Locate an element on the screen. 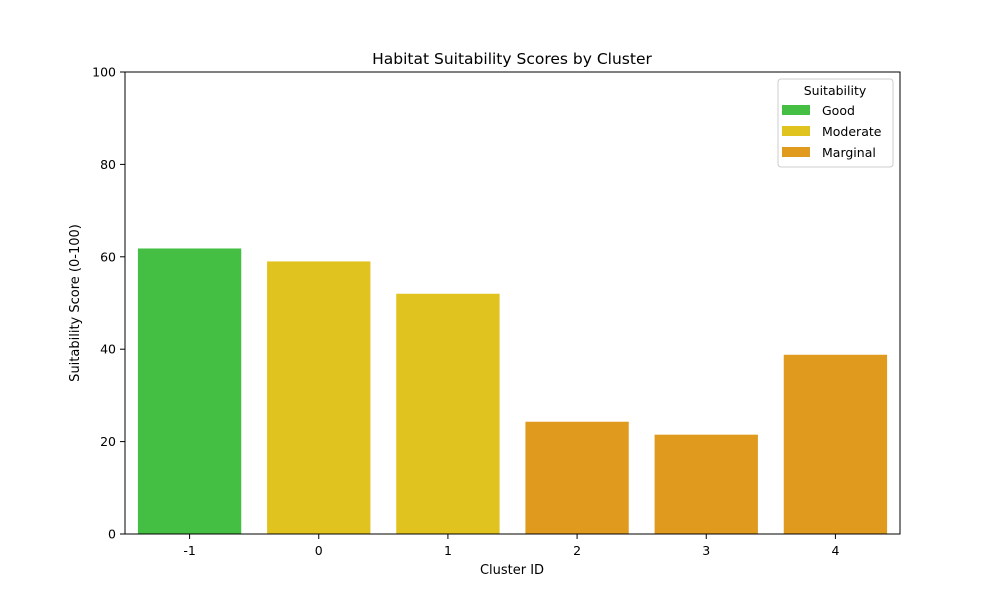  legend-frame is located at coordinates (835, 123).